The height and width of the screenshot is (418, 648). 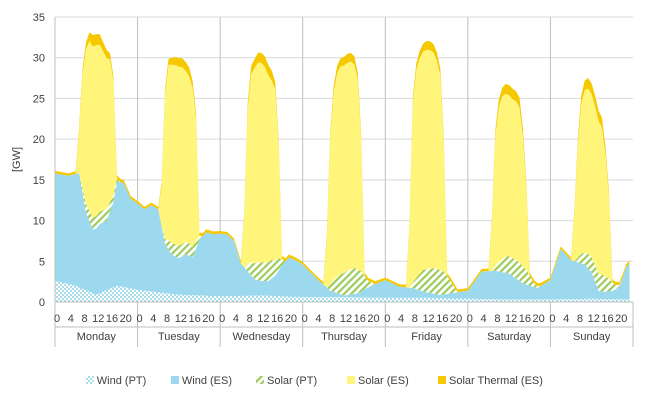 What do you see at coordinates (383, 381) in the screenshot?
I see `legend-label: Solar (ES)` at bounding box center [383, 381].